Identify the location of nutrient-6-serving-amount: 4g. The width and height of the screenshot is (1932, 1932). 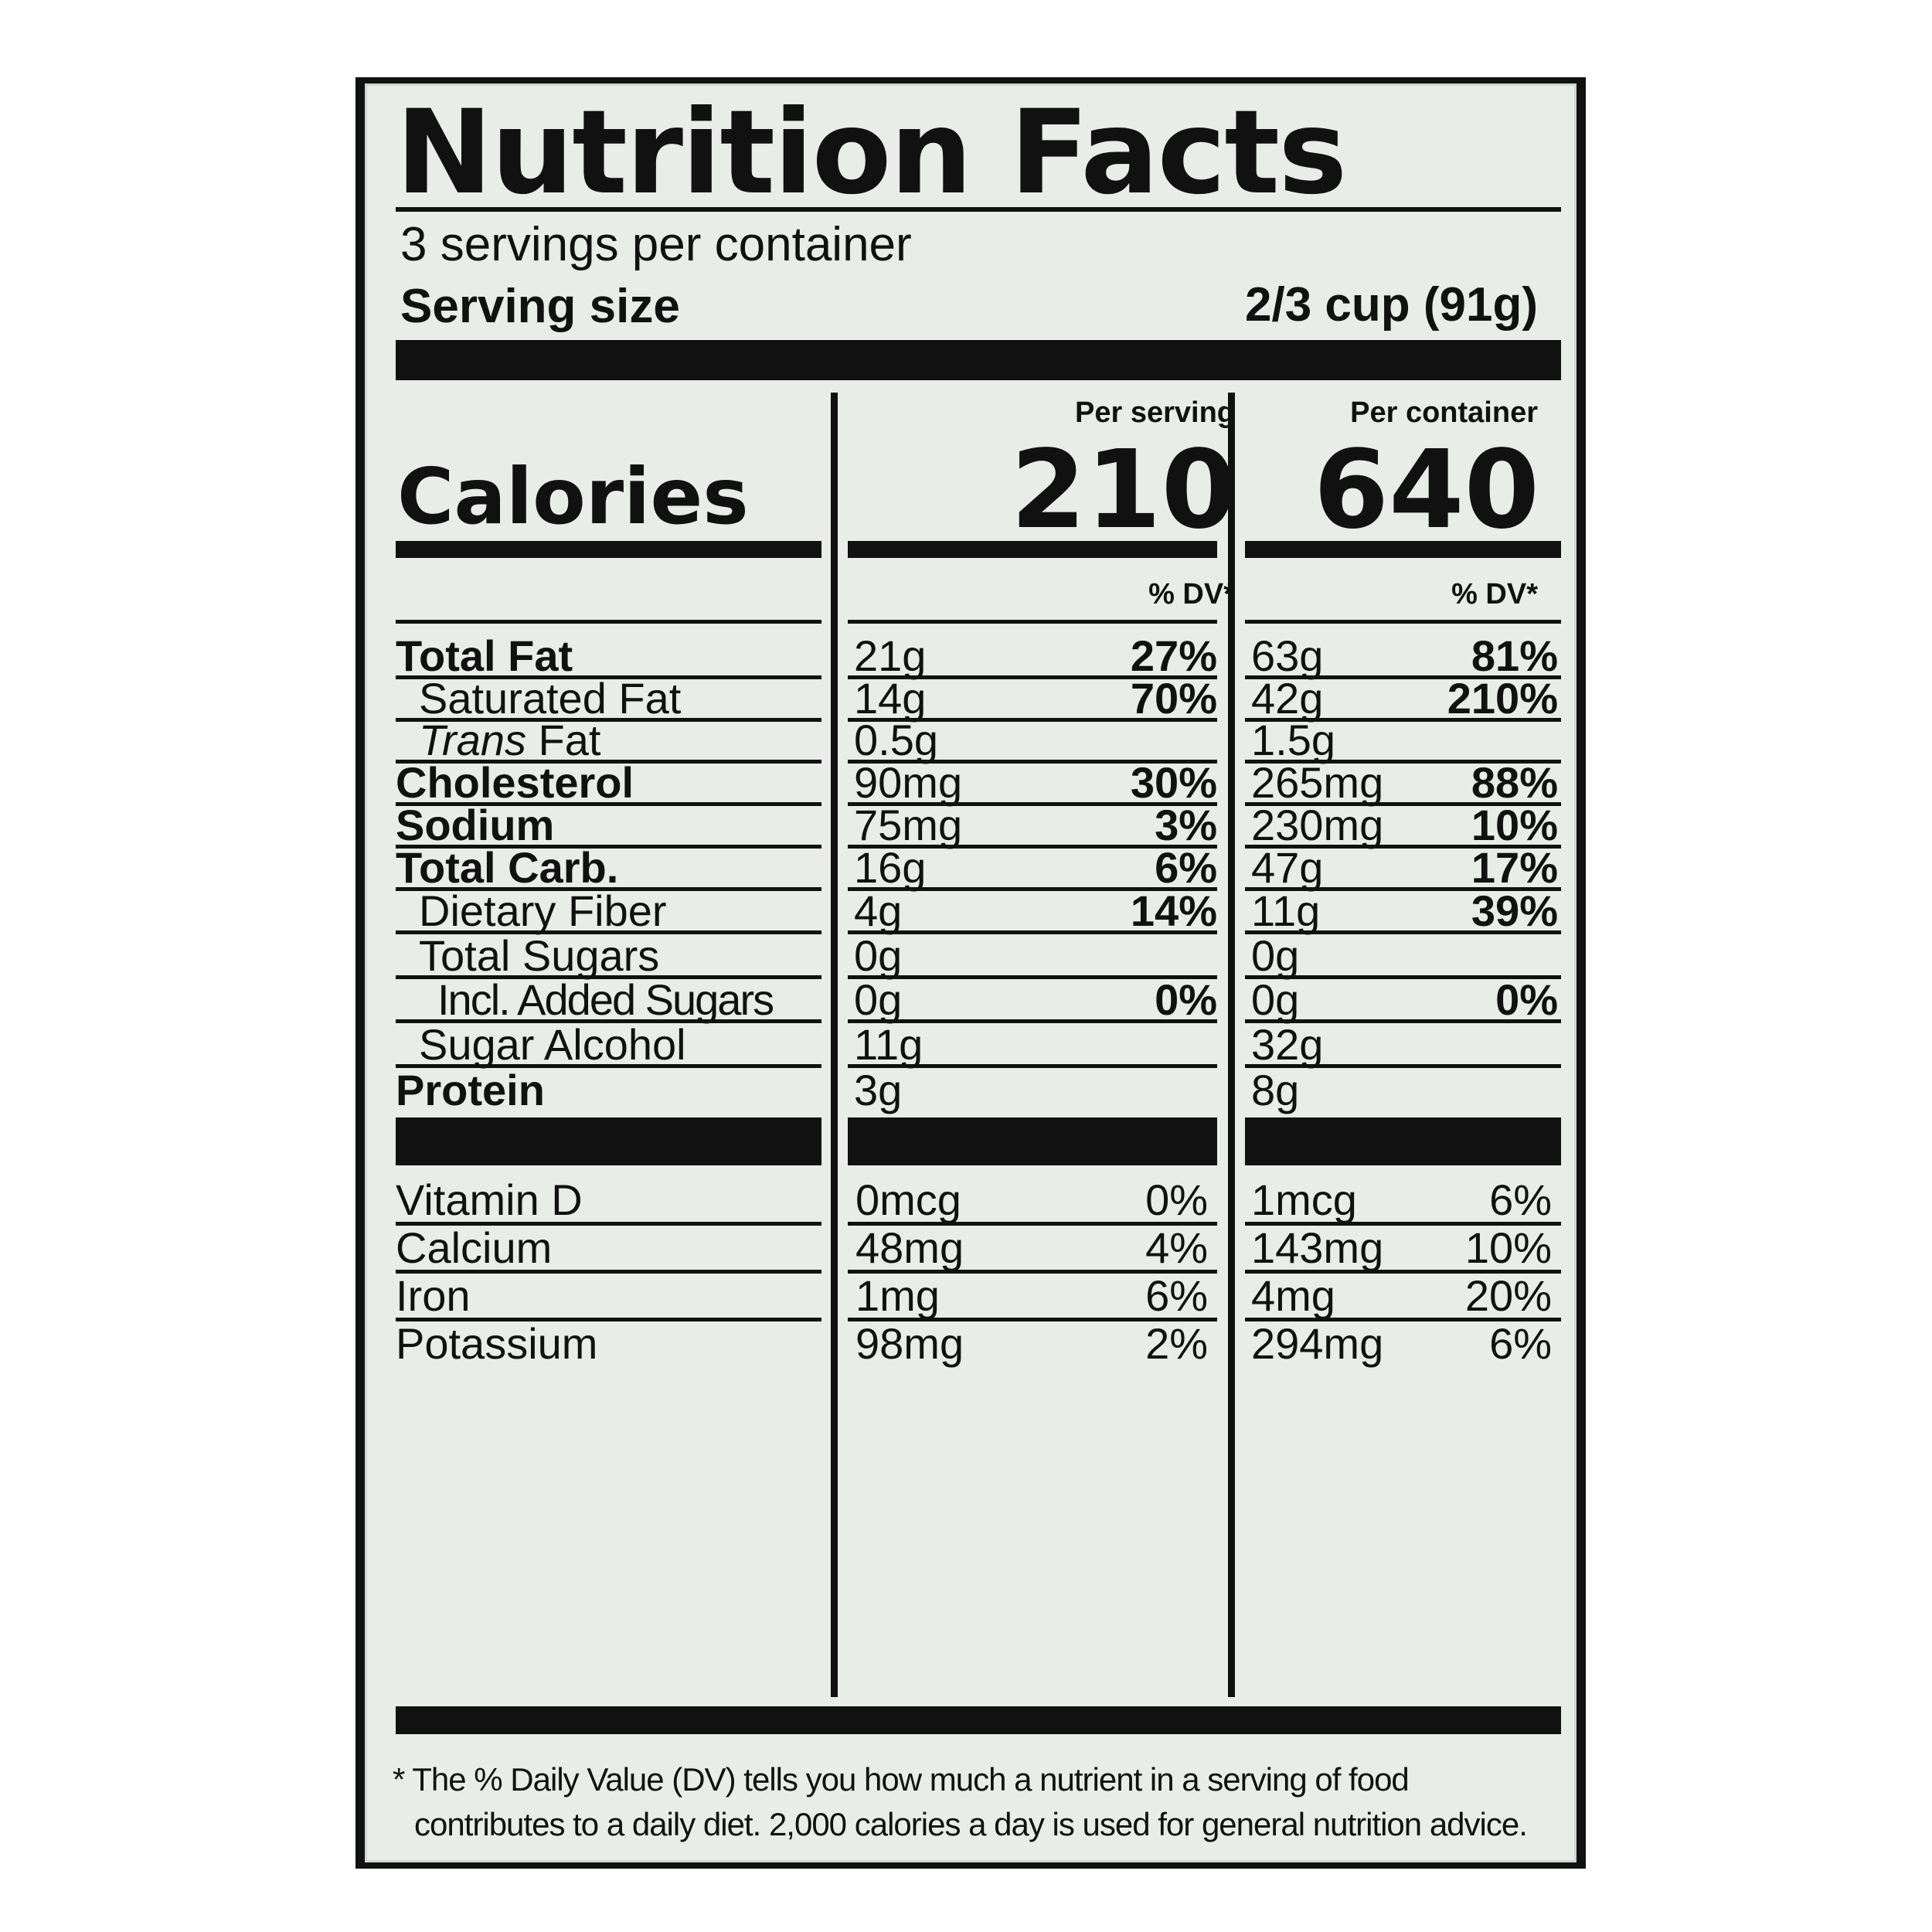
(878, 911).